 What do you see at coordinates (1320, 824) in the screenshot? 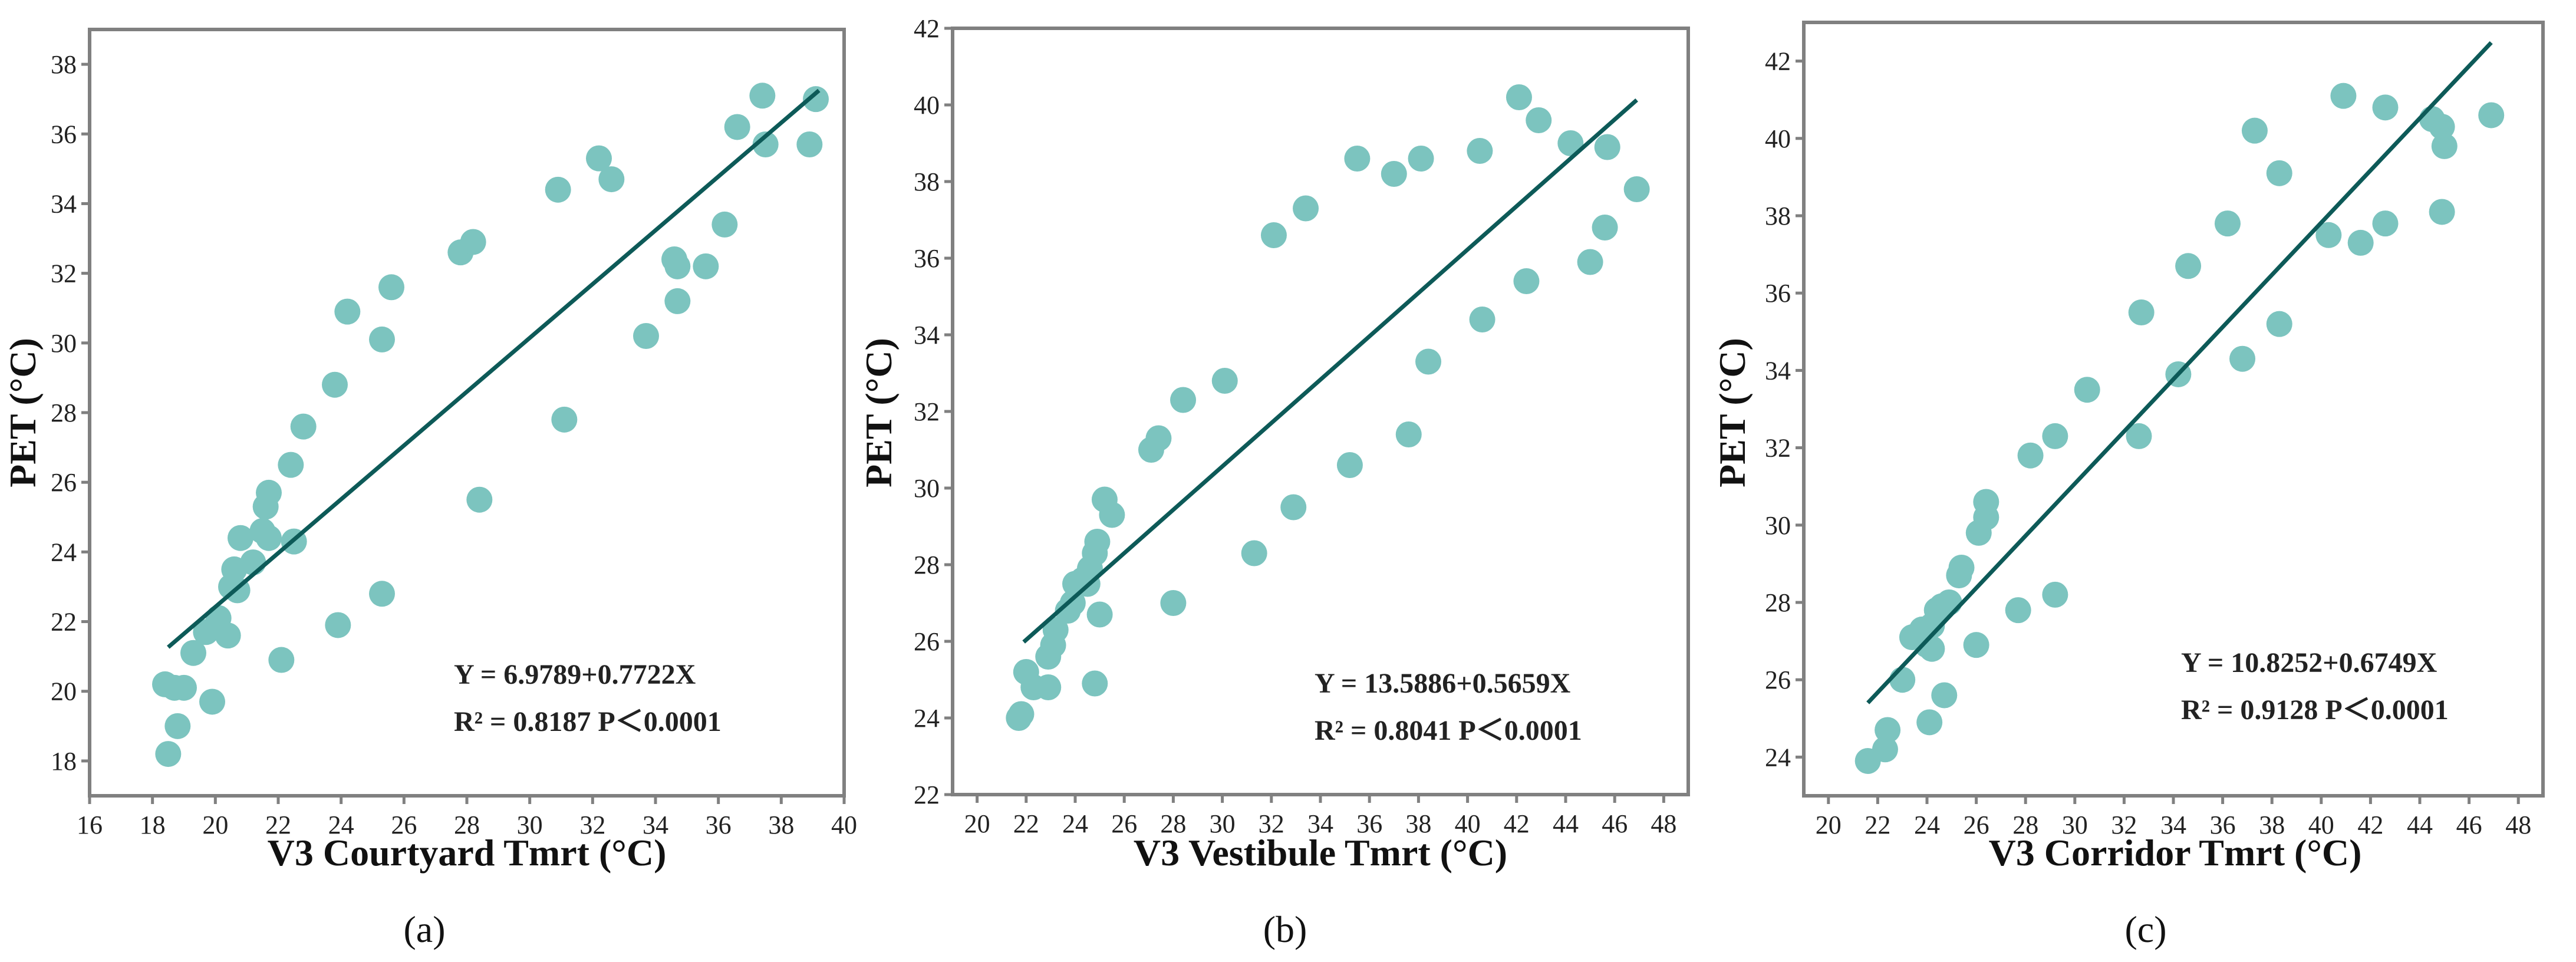
I see `x-tick-label: 34` at bounding box center [1320, 824].